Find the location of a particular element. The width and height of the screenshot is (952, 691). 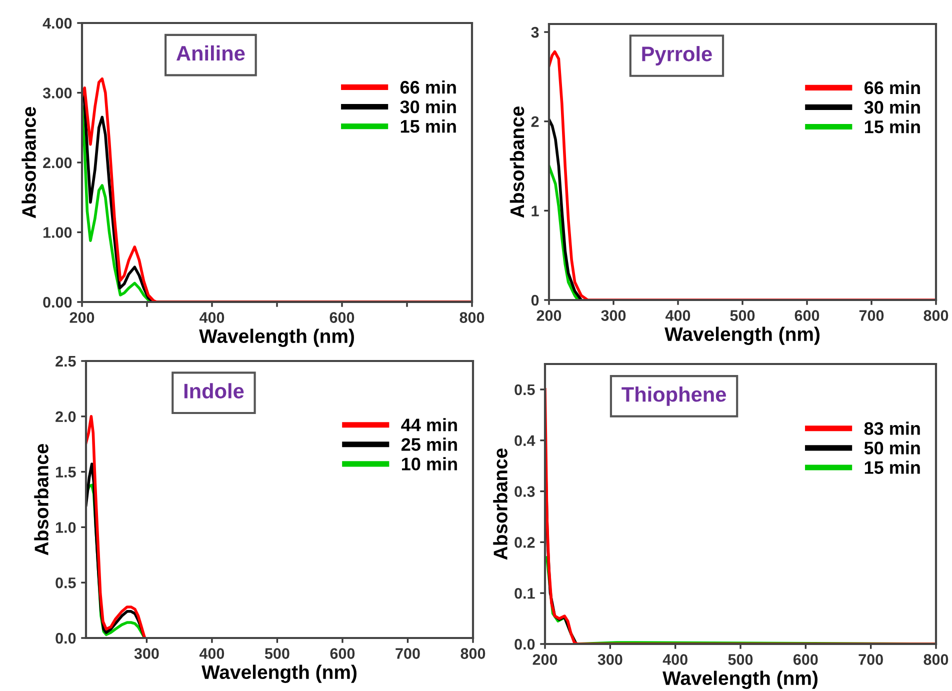

legend-label: 25 min is located at coordinates (429, 444).